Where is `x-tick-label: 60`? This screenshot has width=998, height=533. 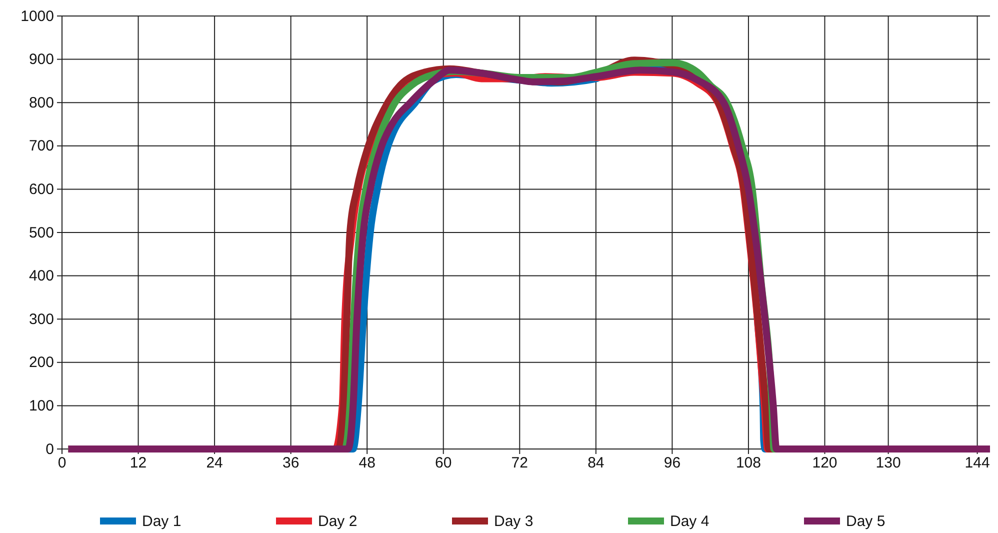
x-tick-label: 60 is located at coordinates (443, 463).